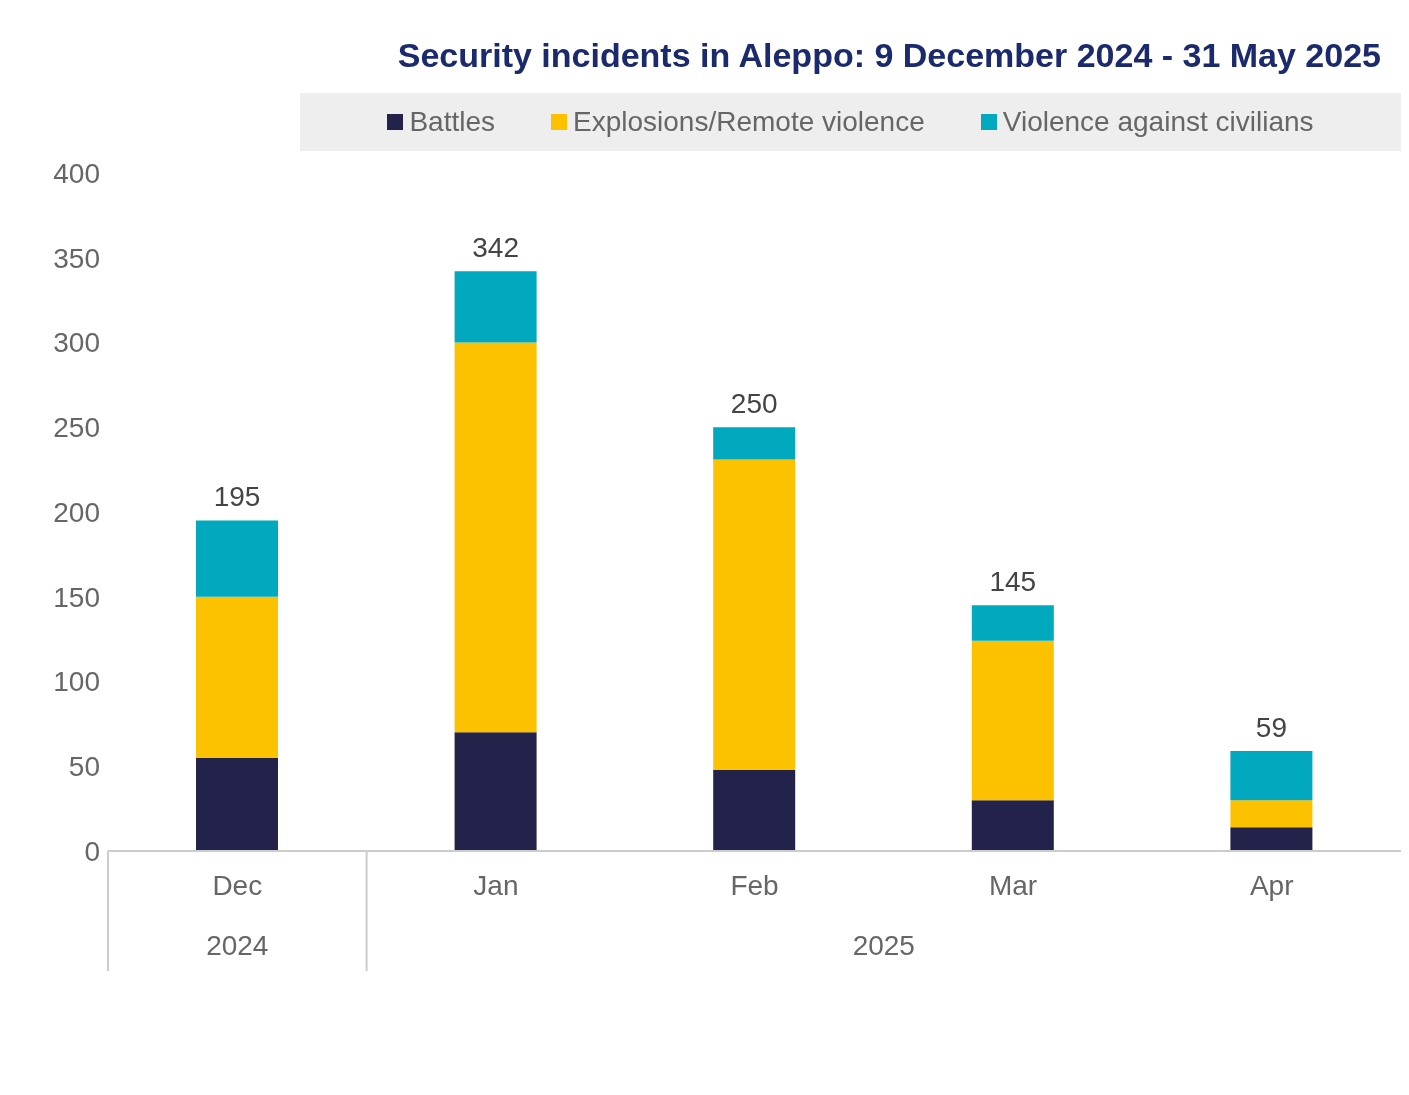 The width and height of the screenshot is (1409, 1095). Describe the element at coordinates (452, 122) in the screenshot. I see `legend-label: Battles` at that location.